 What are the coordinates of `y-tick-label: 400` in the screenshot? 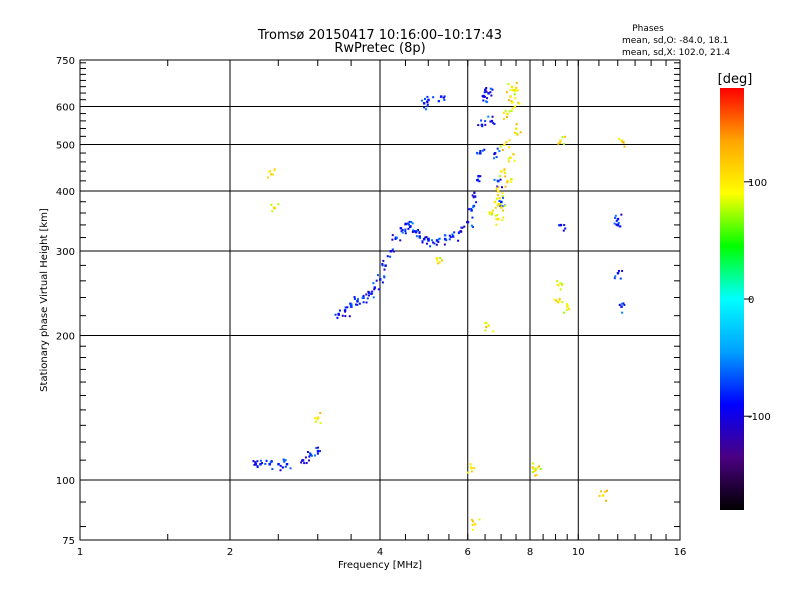 It's located at (65, 192).